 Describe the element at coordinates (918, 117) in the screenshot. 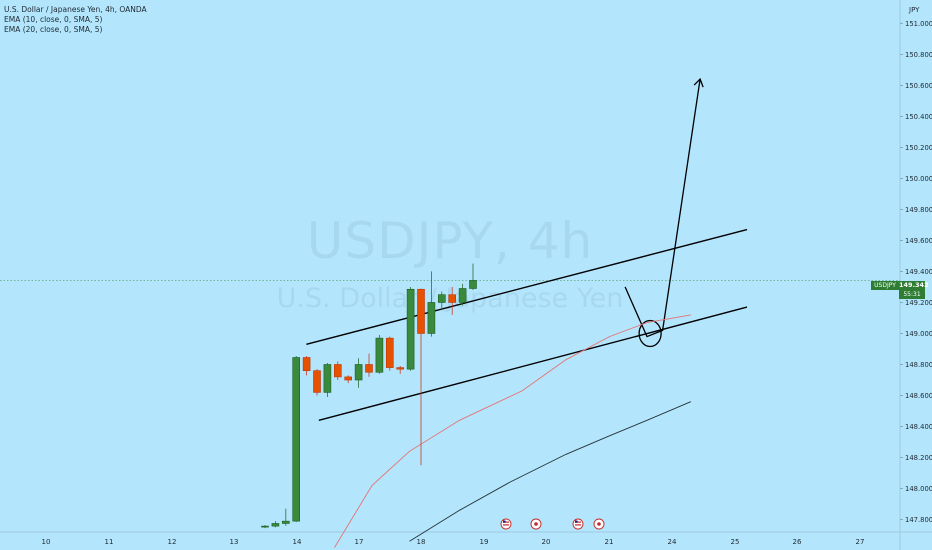

I see `y-tick-label: 150.400` at that location.